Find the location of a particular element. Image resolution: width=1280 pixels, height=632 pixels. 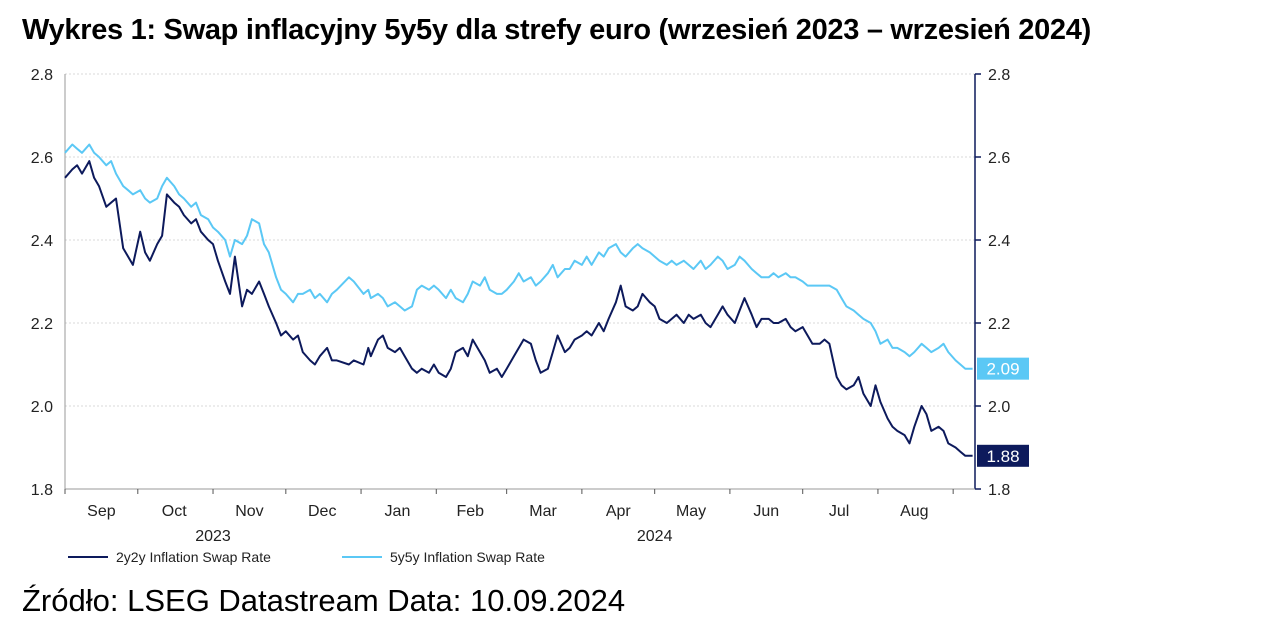

x-tick-label: Apr is located at coordinates (619, 511).